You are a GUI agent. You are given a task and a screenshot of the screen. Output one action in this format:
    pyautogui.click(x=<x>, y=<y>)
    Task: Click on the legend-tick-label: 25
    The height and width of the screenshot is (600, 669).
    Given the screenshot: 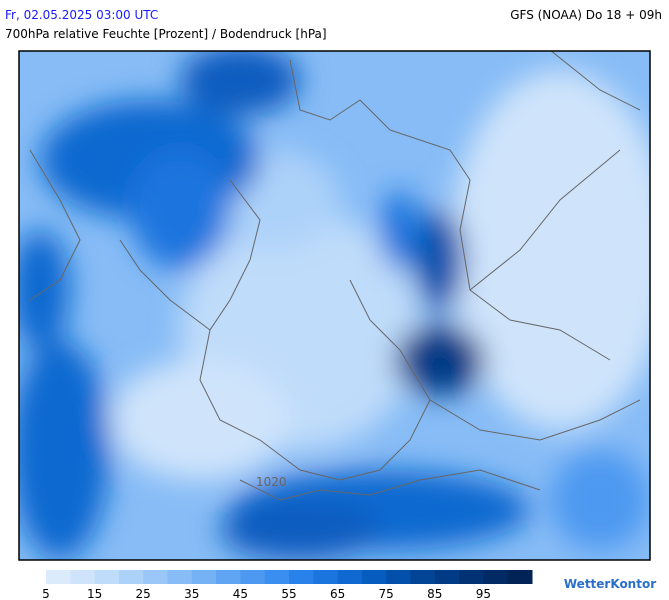 What is the action you would take?
    pyautogui.click(x=143, y=593)
    